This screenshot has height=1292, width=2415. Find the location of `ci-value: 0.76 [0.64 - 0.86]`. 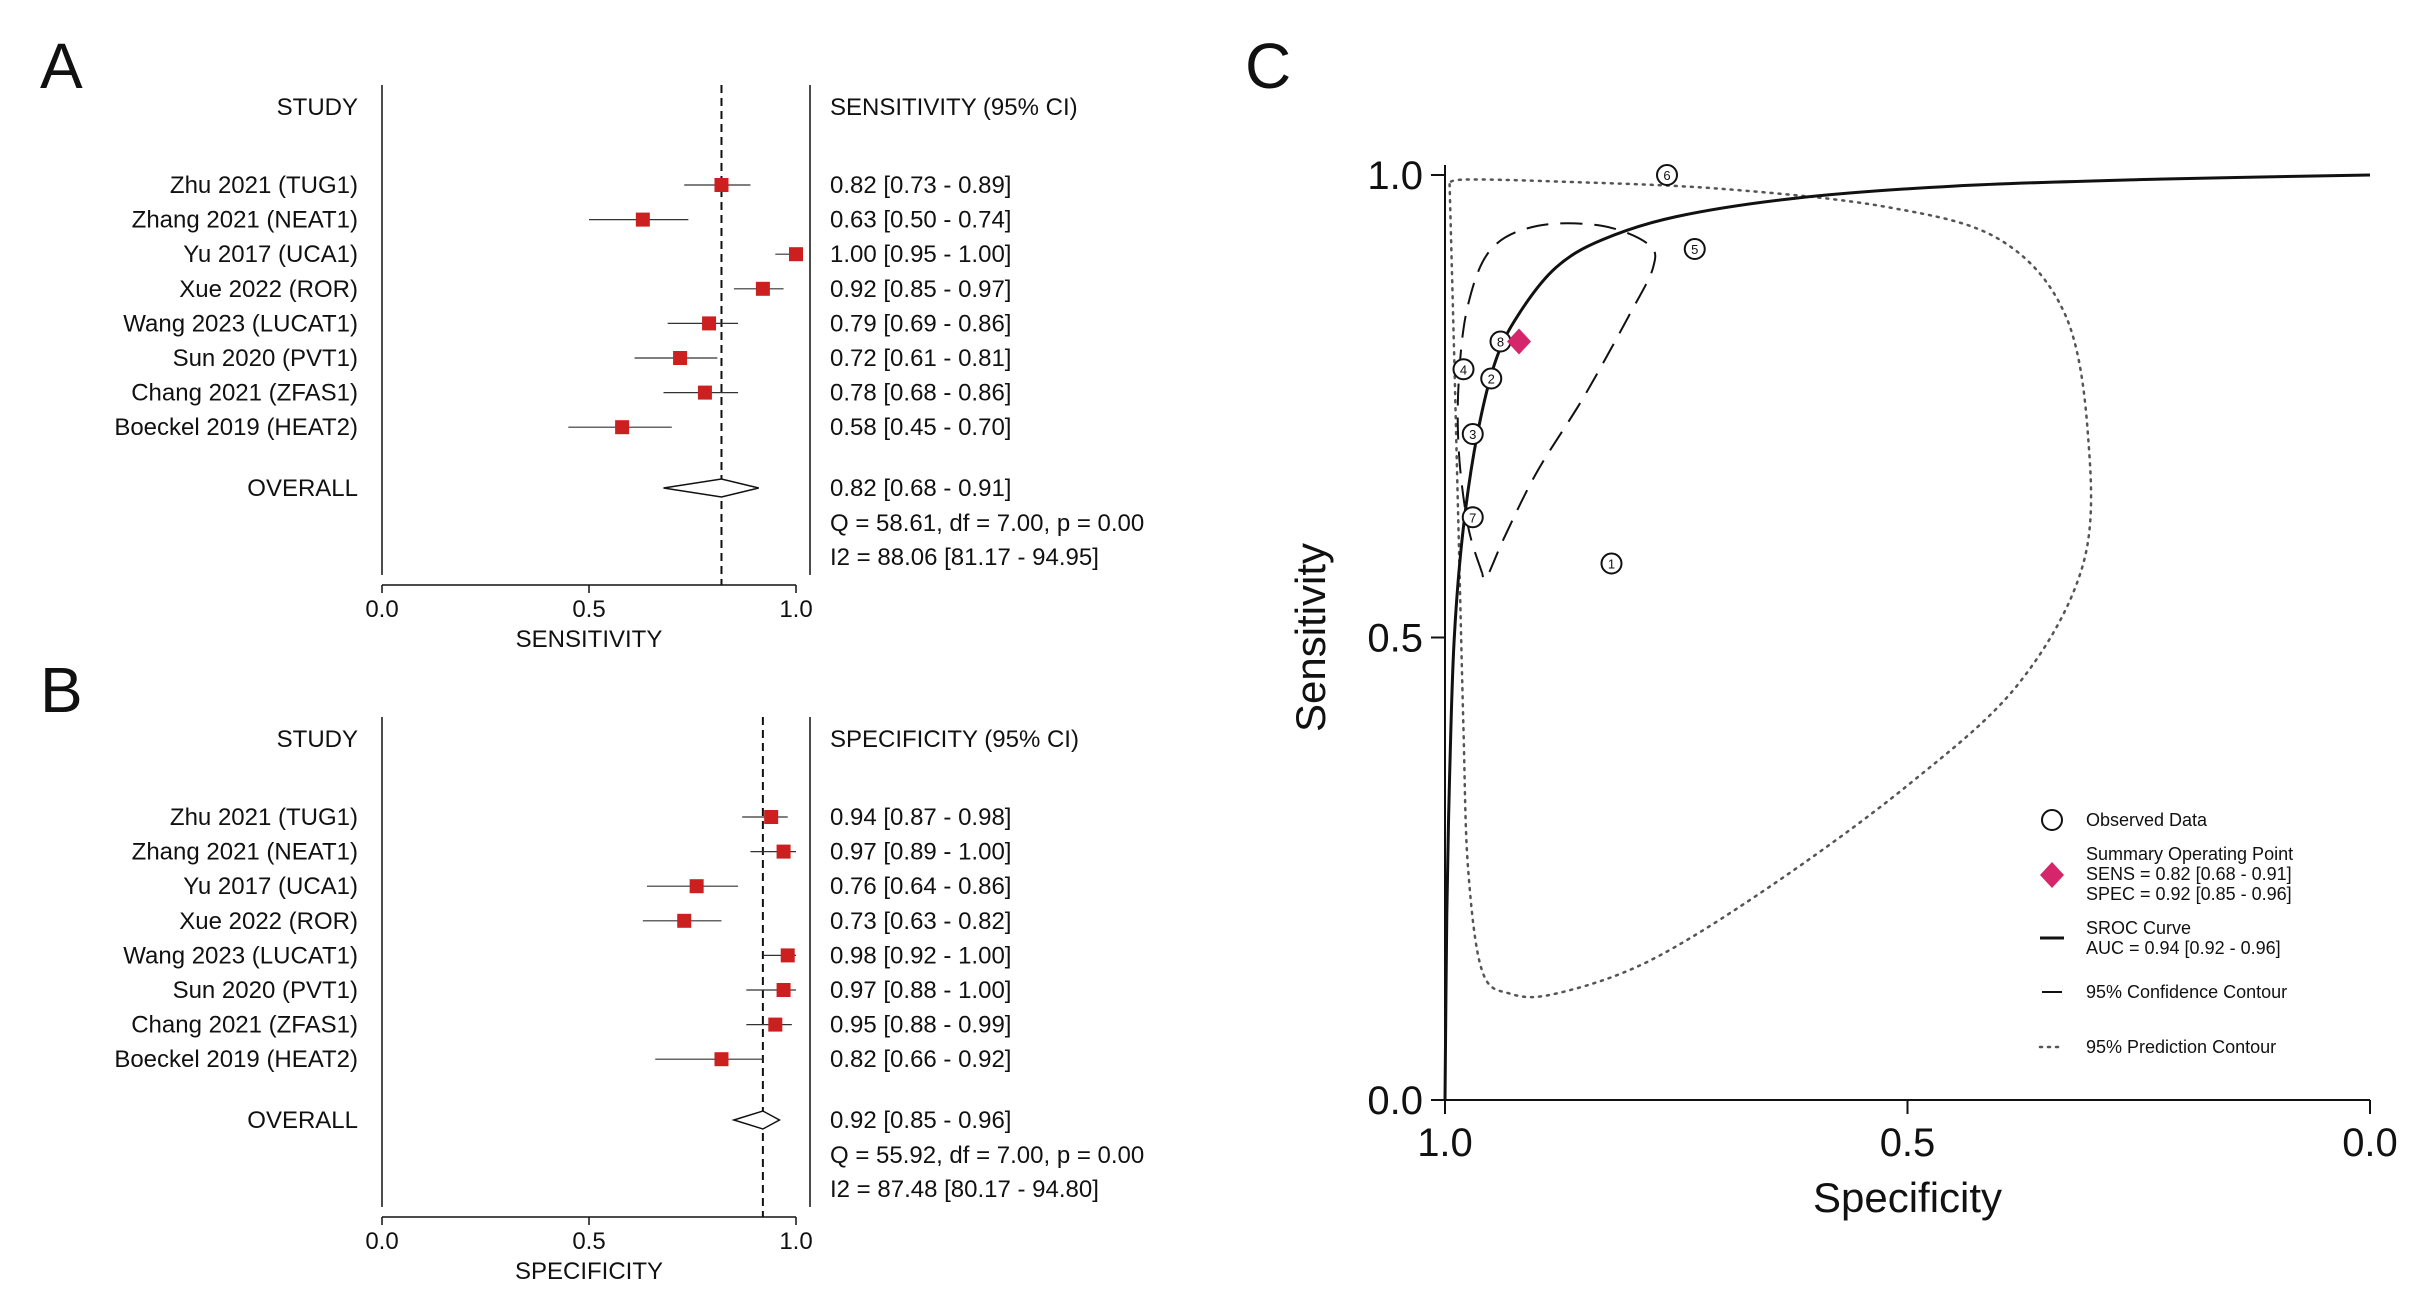

ci-value: 0.76 [0.64 - 0.86] is located at coordinates (920, 886).